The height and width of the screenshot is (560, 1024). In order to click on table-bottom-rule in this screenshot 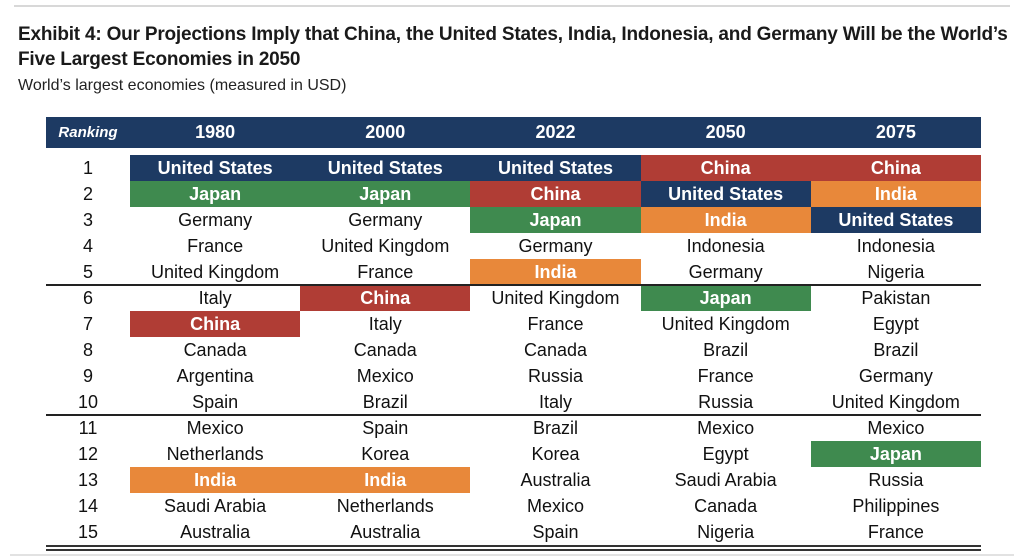, I will do `click(513, 550)`.